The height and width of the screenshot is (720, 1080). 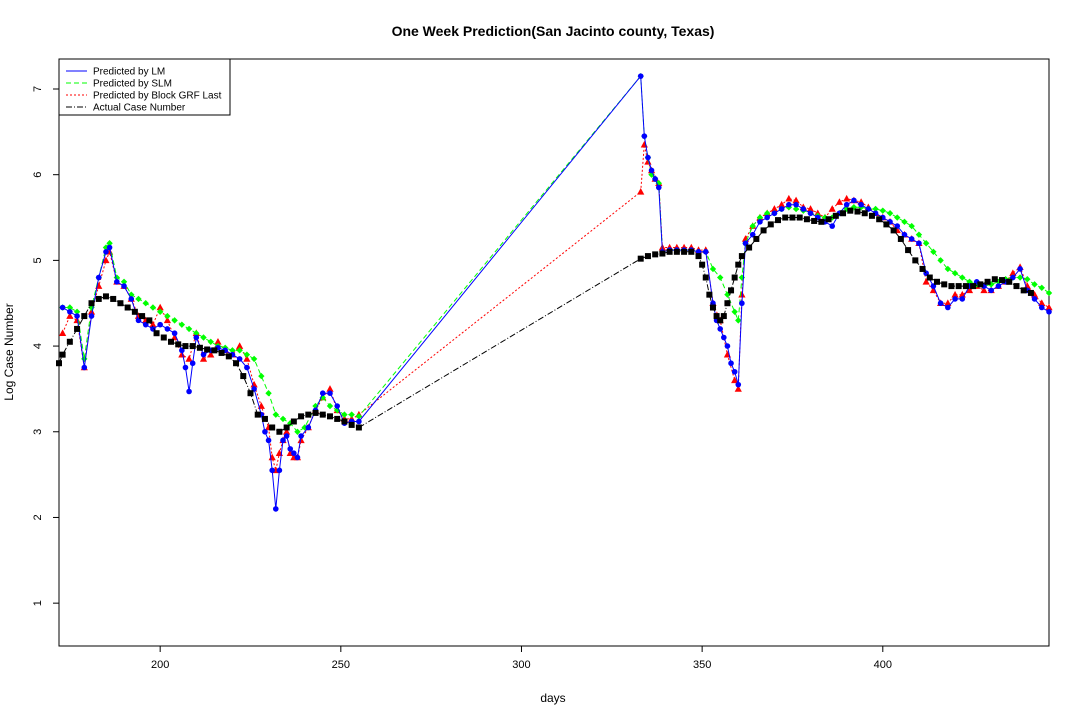 What do you see at coordinates (521, 665) in the screenshot?
I see `x-tick-label: 300` at bounding box center [521, 665].